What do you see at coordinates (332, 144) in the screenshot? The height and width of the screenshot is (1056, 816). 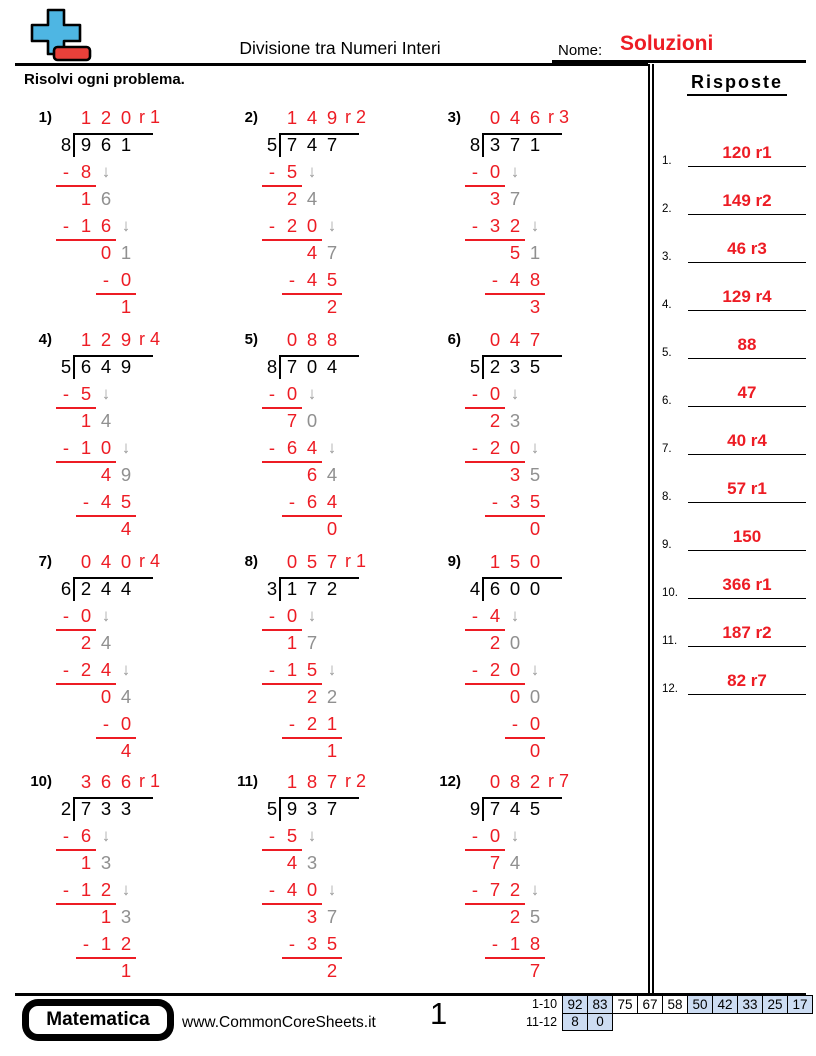 I see `dividend-digit: 7` at bounding box center [332, 144].